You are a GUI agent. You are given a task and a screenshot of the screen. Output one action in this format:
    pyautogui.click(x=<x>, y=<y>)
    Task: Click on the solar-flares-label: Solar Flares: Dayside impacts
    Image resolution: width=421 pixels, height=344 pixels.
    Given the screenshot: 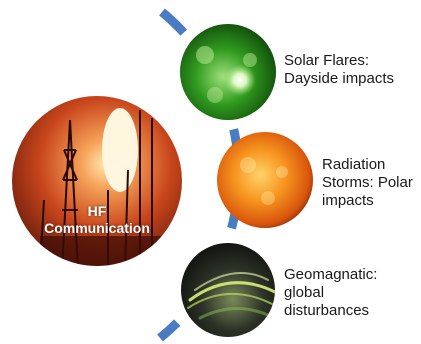 What is the action you would take?
    pyautogui.click(x=339, y=70)
    